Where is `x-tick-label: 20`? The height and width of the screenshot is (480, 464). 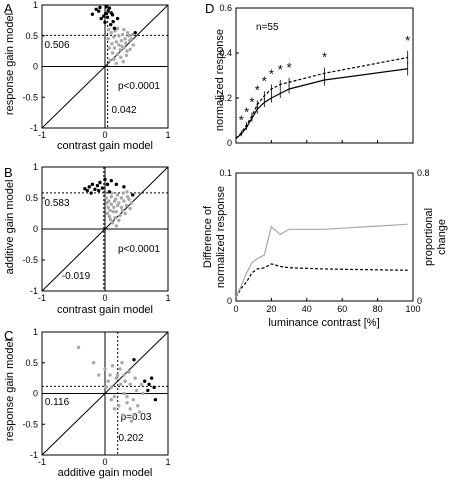
x-tick-label: 20 is located at coordinates (271, 309).